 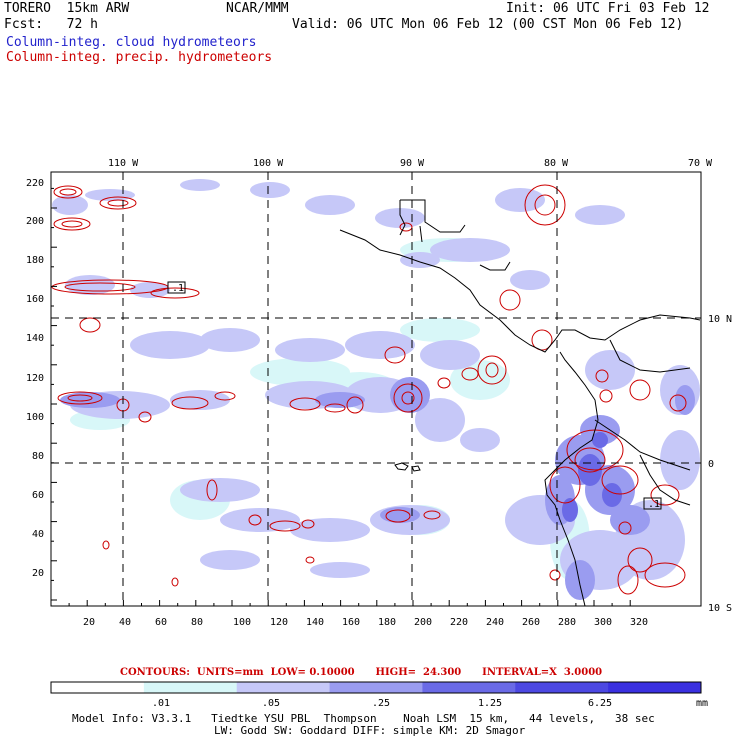 I want to click on organization: NCAR/MMM, so click(x=257, y=8).